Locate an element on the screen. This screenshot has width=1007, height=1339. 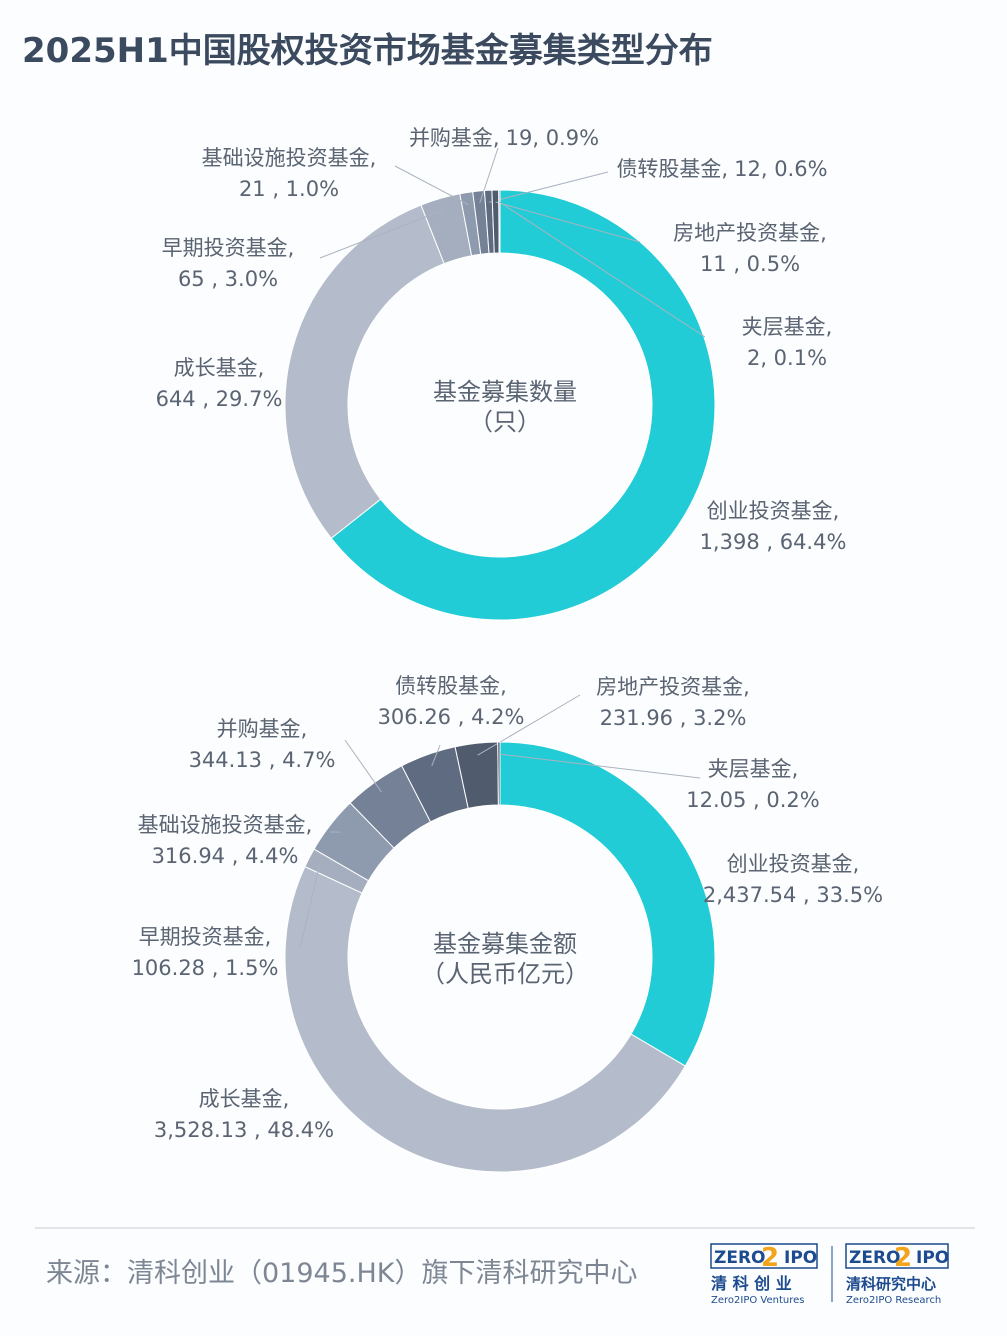
value-label: 344.13 , 4.7% is located at coordinates (262, 760).